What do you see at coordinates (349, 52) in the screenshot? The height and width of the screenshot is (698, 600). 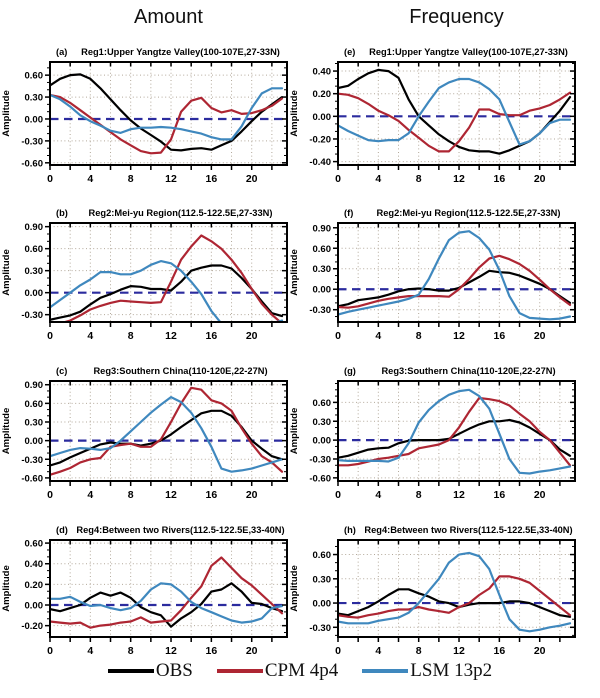 I see `panel-letter: (e)` at bounding box center [349, 52].